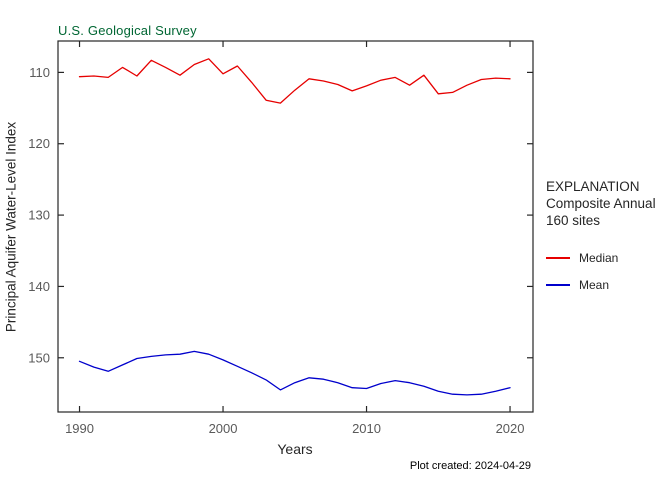 Image resolution: width=672 pixels, height=480 pixels. I want to click on series-line-mean, so click(294, 373).